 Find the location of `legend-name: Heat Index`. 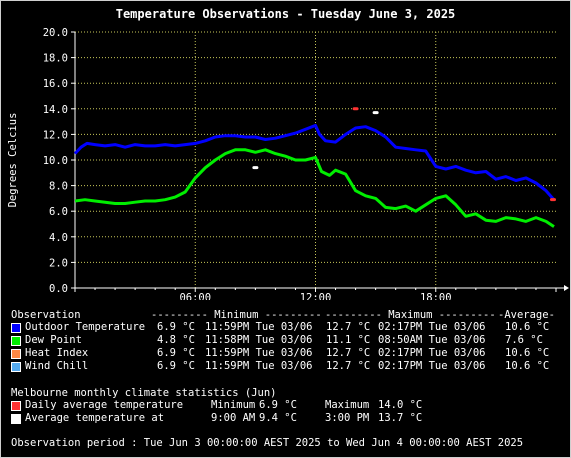

legend-name: Heat Index is located at coordinates (57, 353).